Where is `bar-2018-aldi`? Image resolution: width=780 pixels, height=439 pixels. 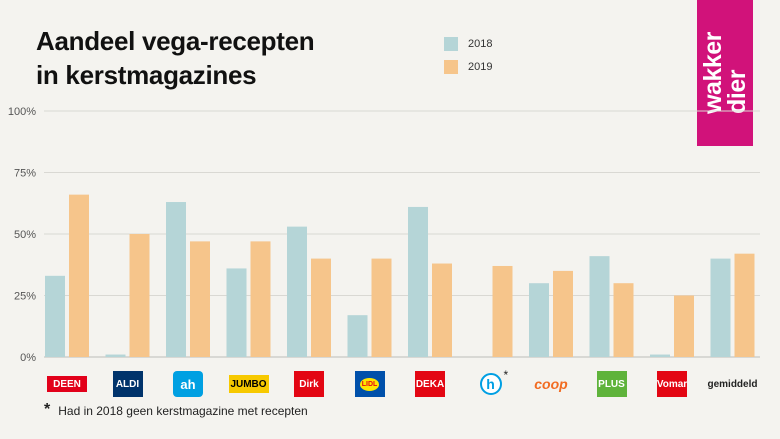
bar-2018-aldi is located at coordinates (115, 355).